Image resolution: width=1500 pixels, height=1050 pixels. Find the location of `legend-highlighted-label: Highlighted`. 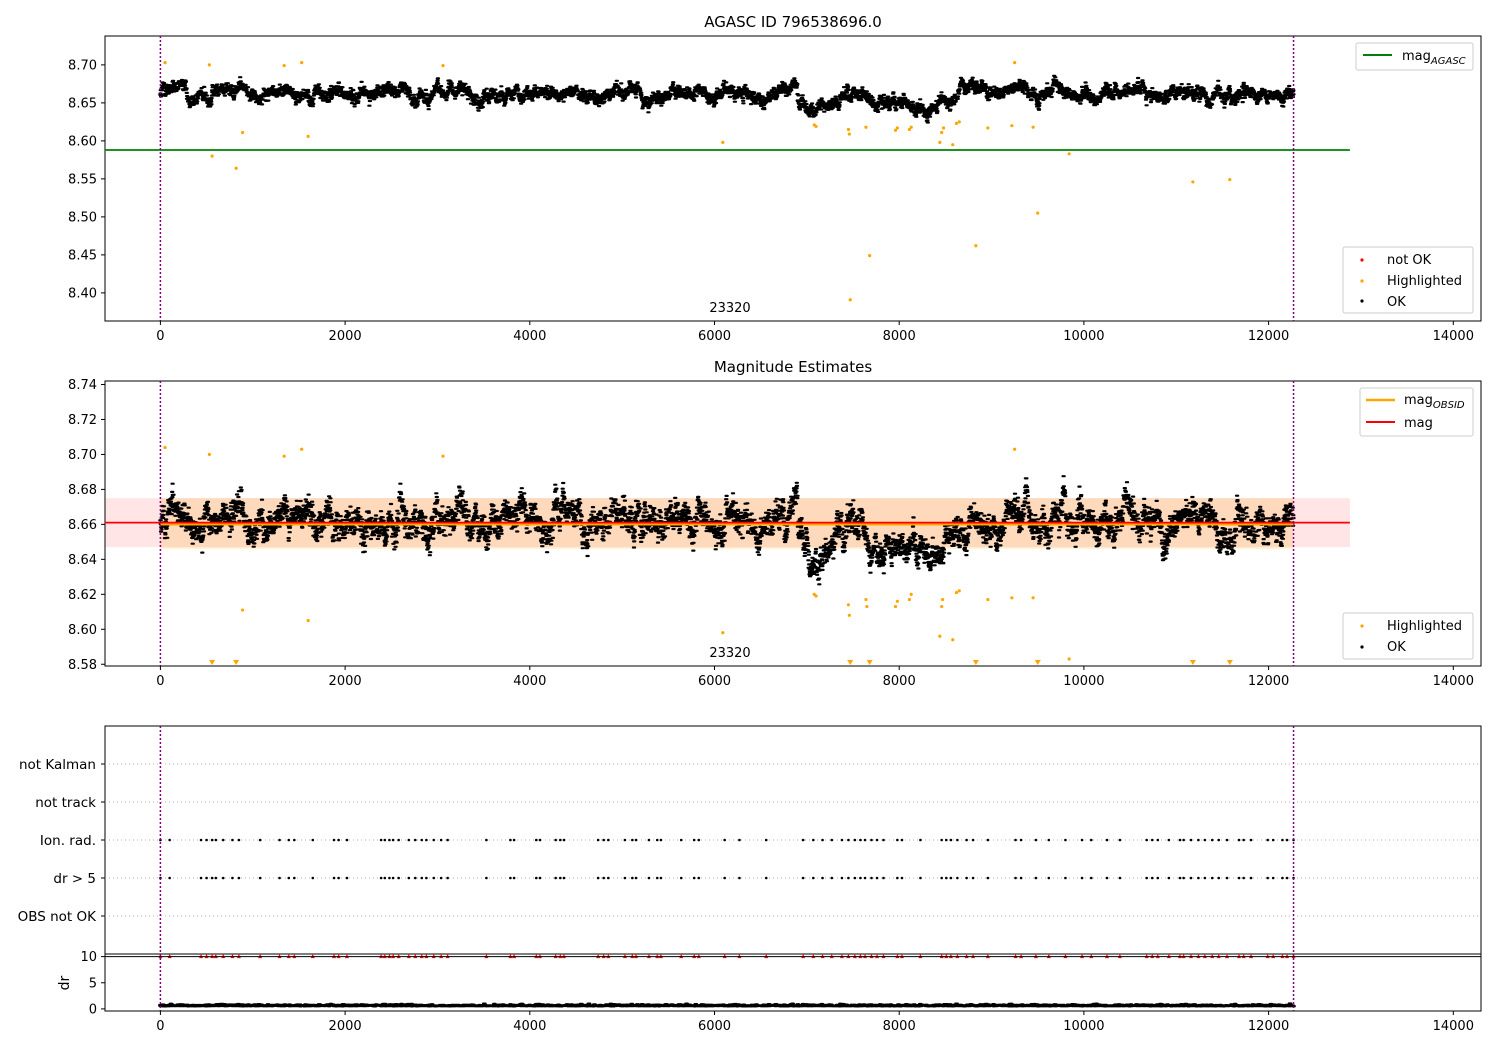

legend-highlighted-label: Highlighted is located at coordinates (1424, 281).